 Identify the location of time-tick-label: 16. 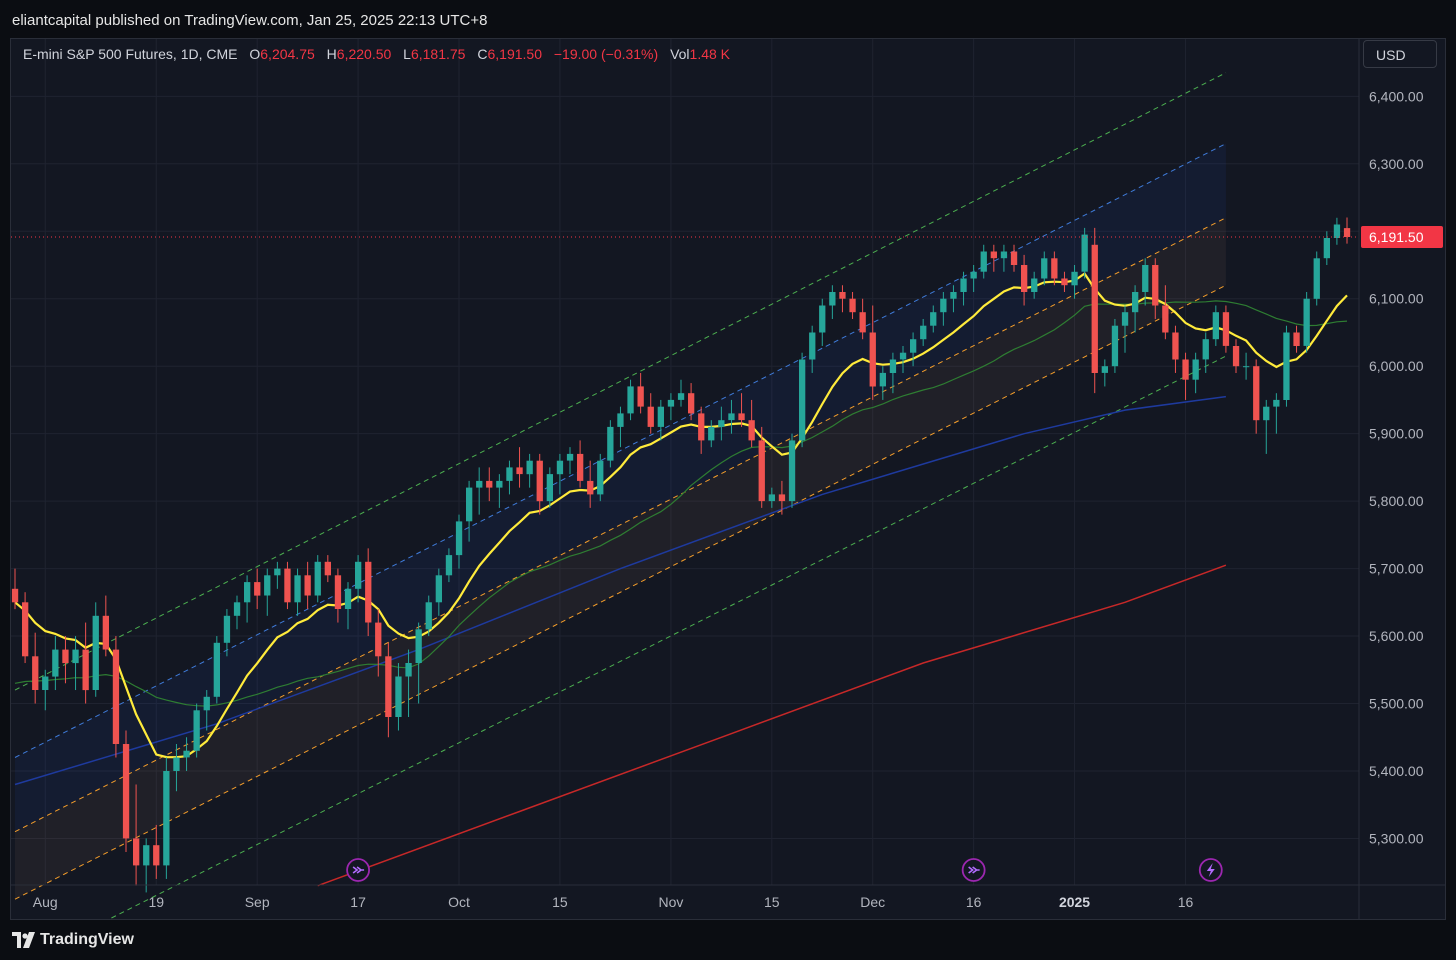
(974, 902).